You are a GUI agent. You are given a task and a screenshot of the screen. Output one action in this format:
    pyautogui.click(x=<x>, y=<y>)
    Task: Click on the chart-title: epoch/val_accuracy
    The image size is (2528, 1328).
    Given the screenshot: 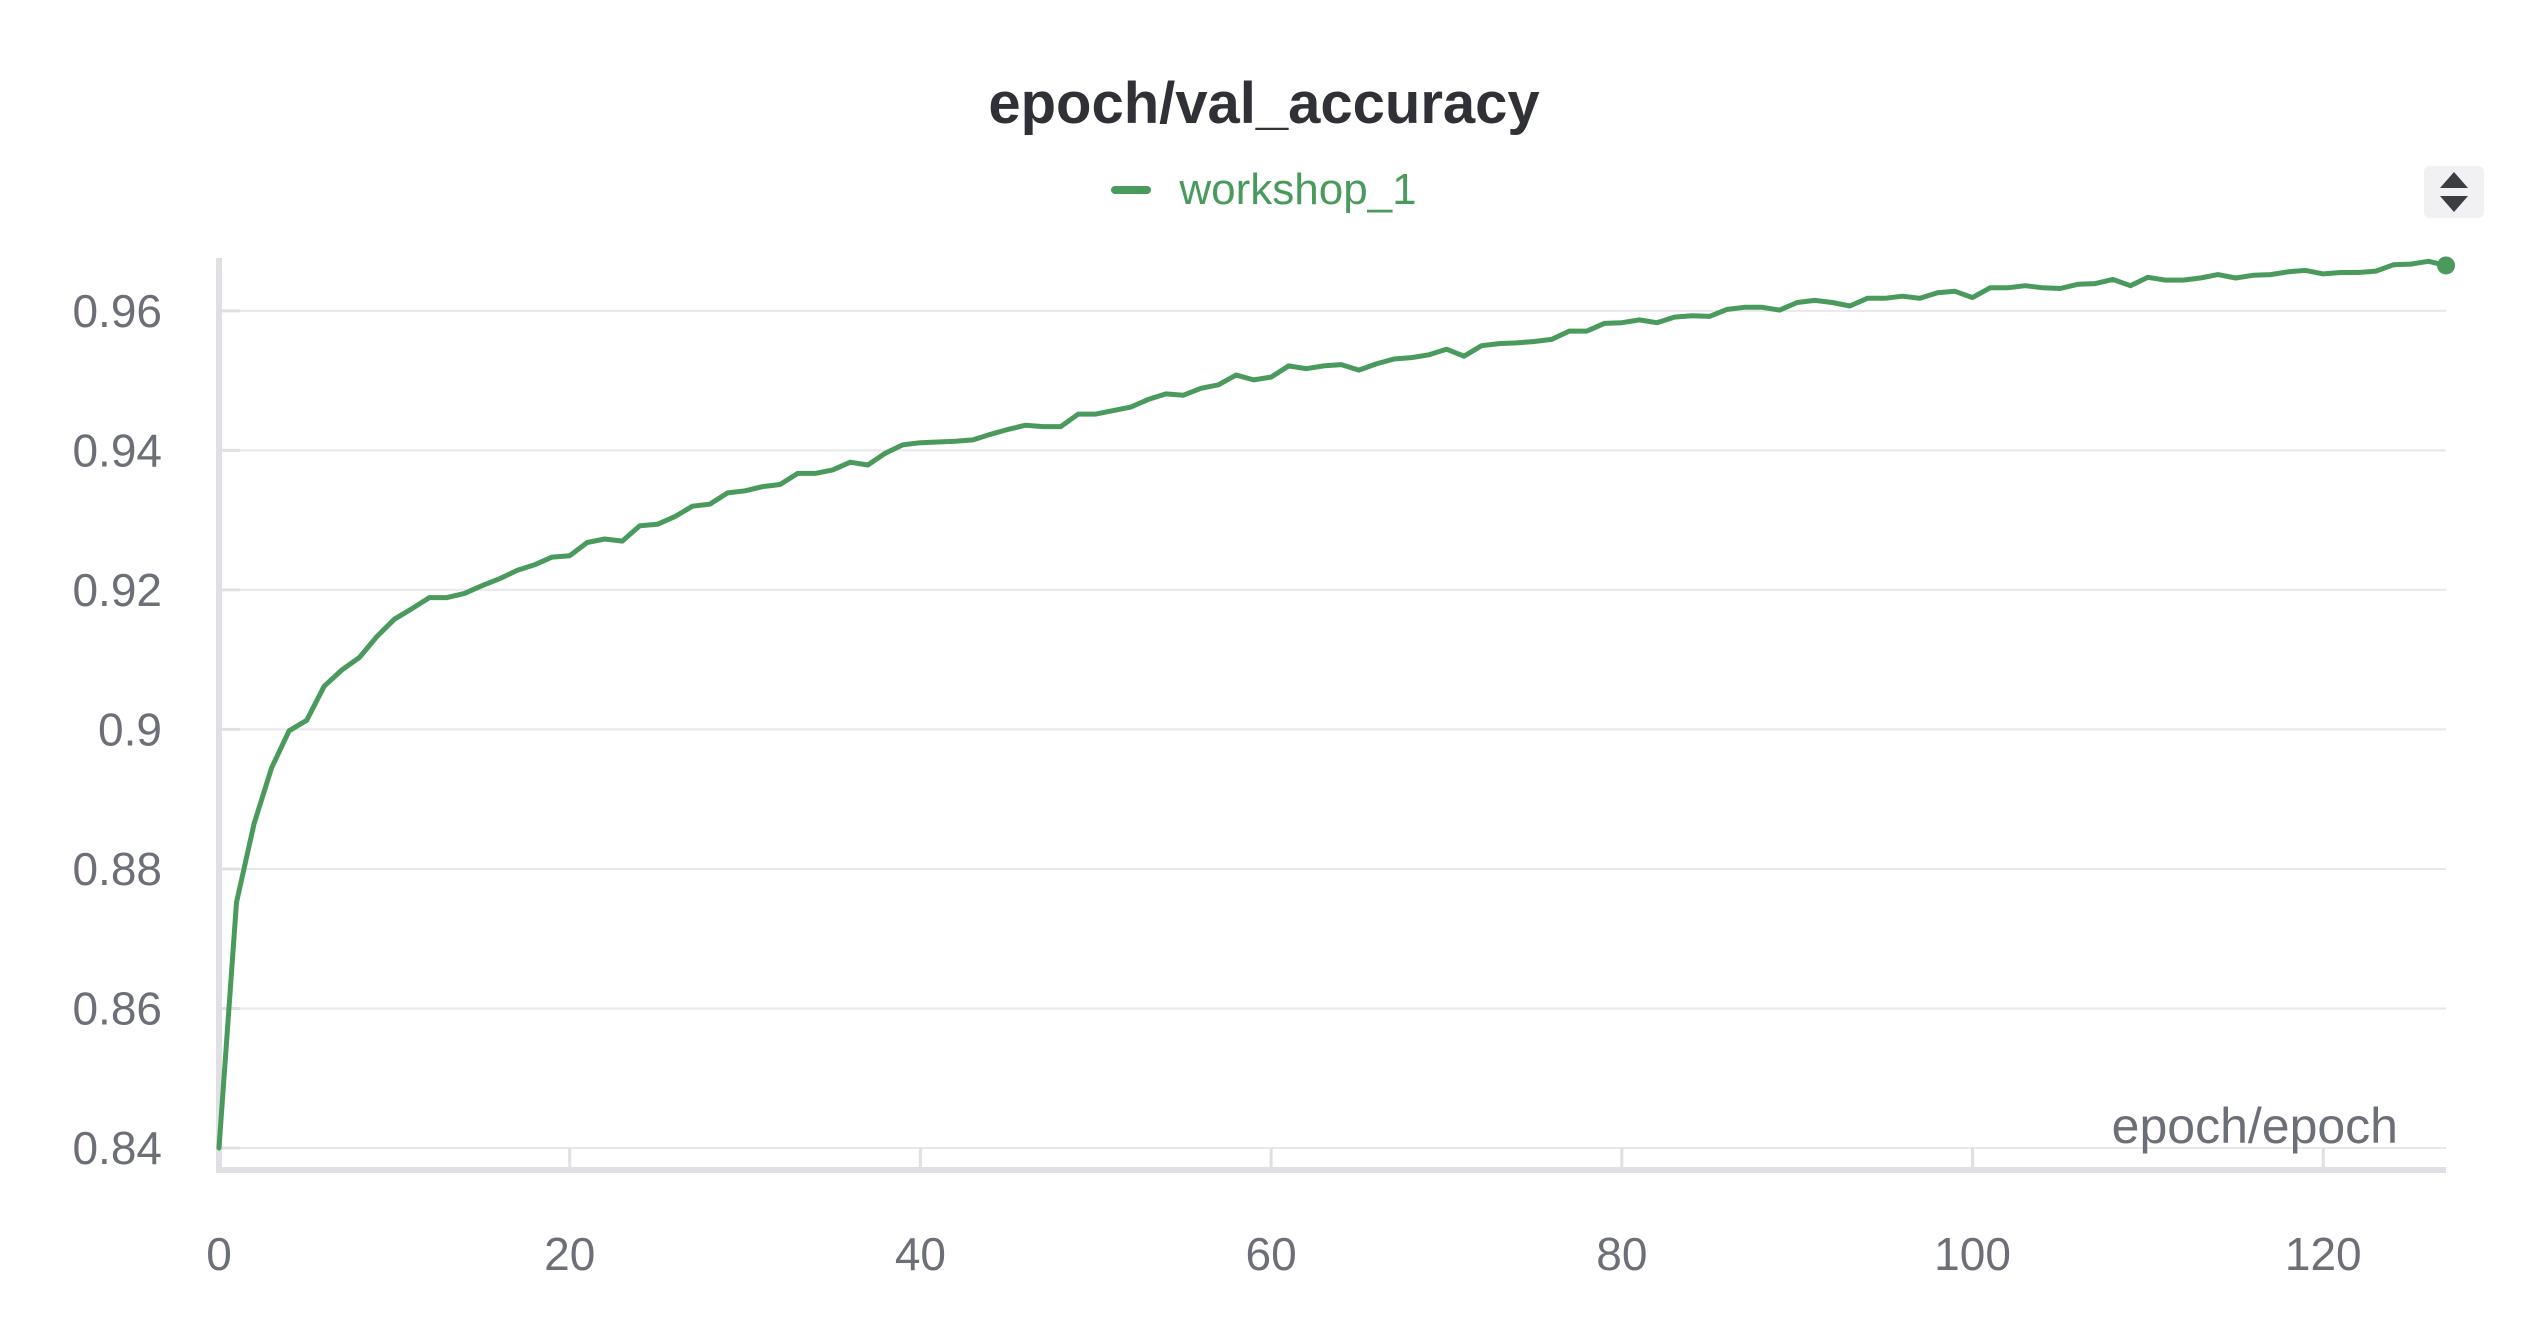 What is the action you would take?
    pyautogui.click(x=1264, y=103)
    